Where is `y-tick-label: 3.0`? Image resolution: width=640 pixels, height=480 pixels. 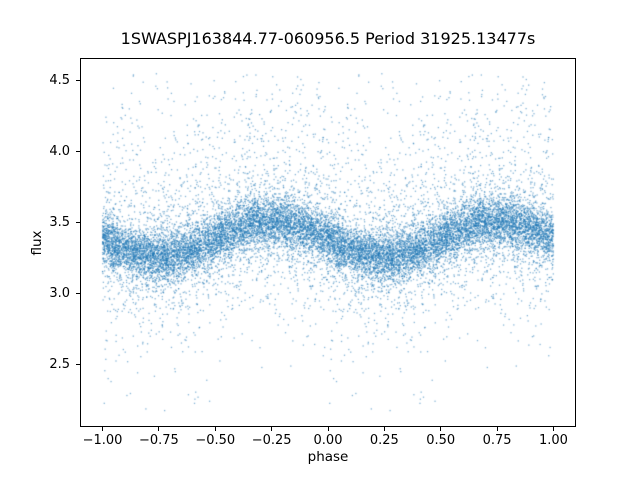 y-tick-label: 3.0 is located at coordinates (59, 294).